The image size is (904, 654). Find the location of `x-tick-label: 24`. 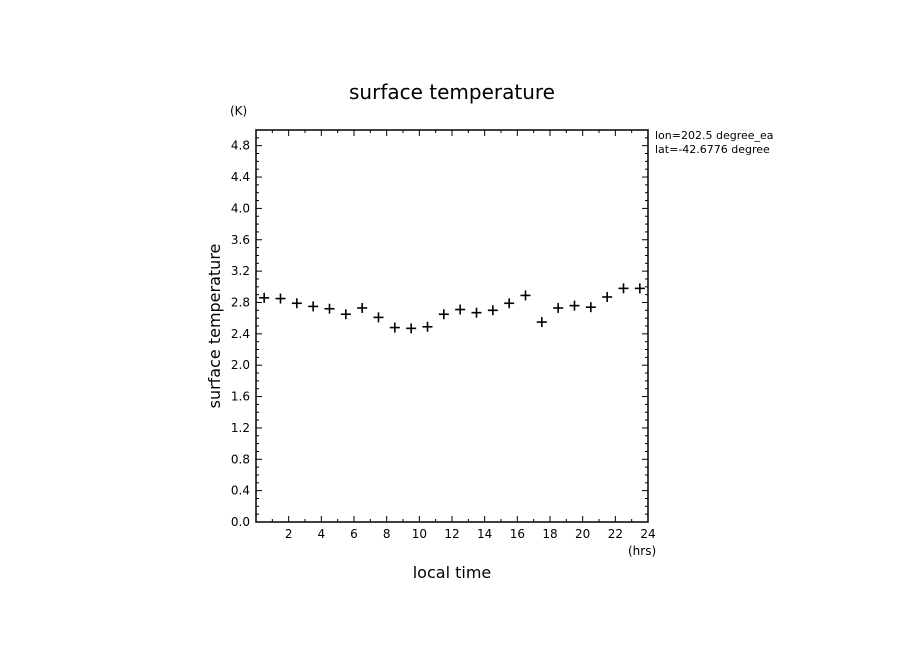

x-tick-label: 24 is located at coordinates (647, 534).